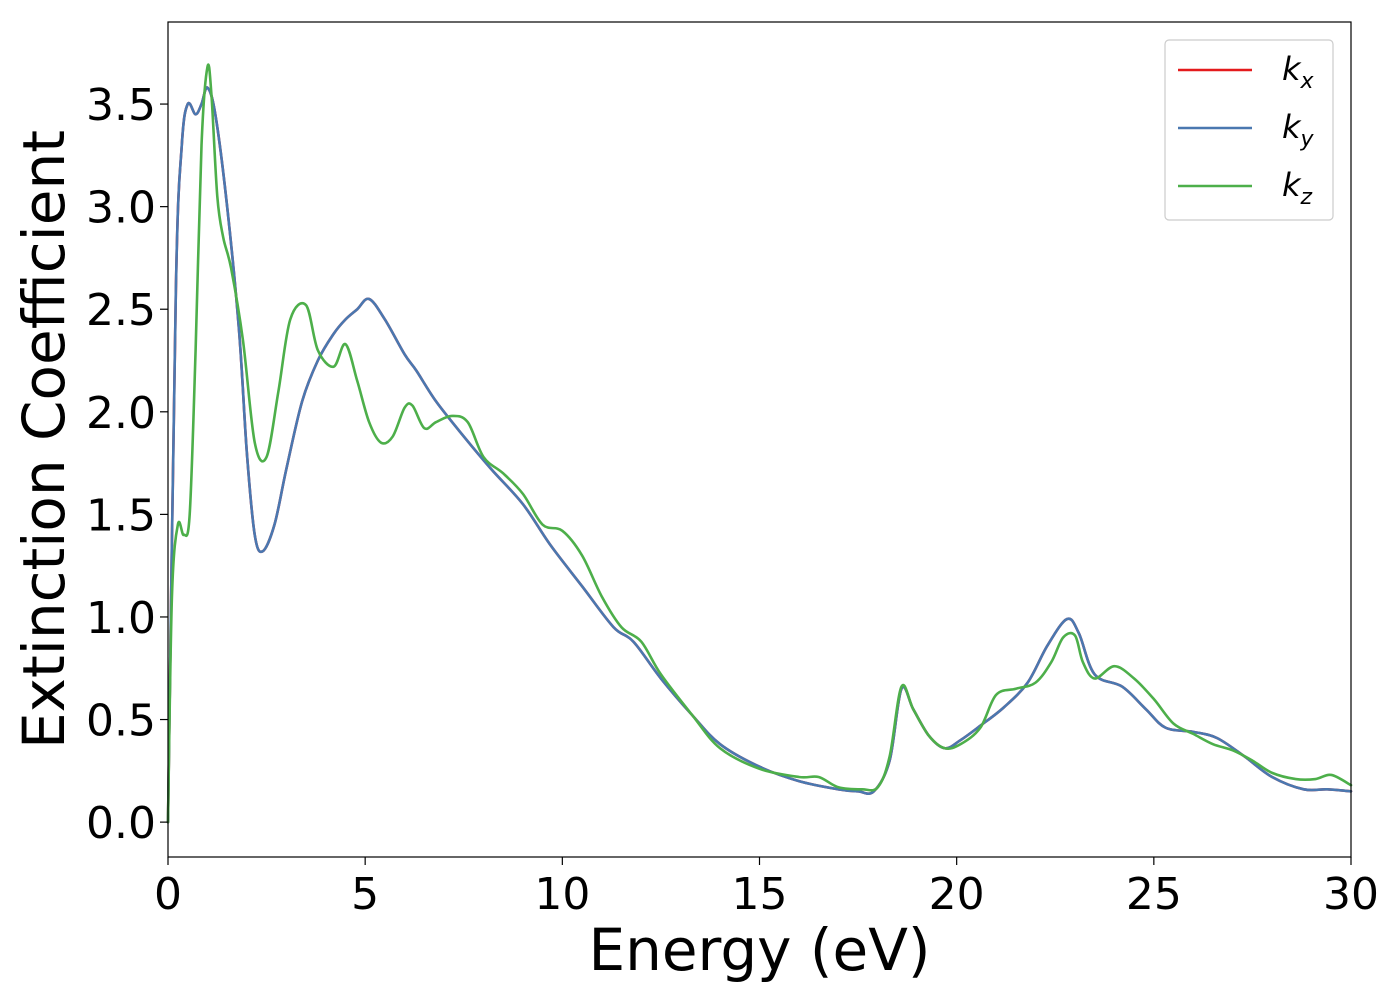 This screenshot has width=1400, height=1000. I want to click on y-tick-label: 1.0, so click(121, 618).